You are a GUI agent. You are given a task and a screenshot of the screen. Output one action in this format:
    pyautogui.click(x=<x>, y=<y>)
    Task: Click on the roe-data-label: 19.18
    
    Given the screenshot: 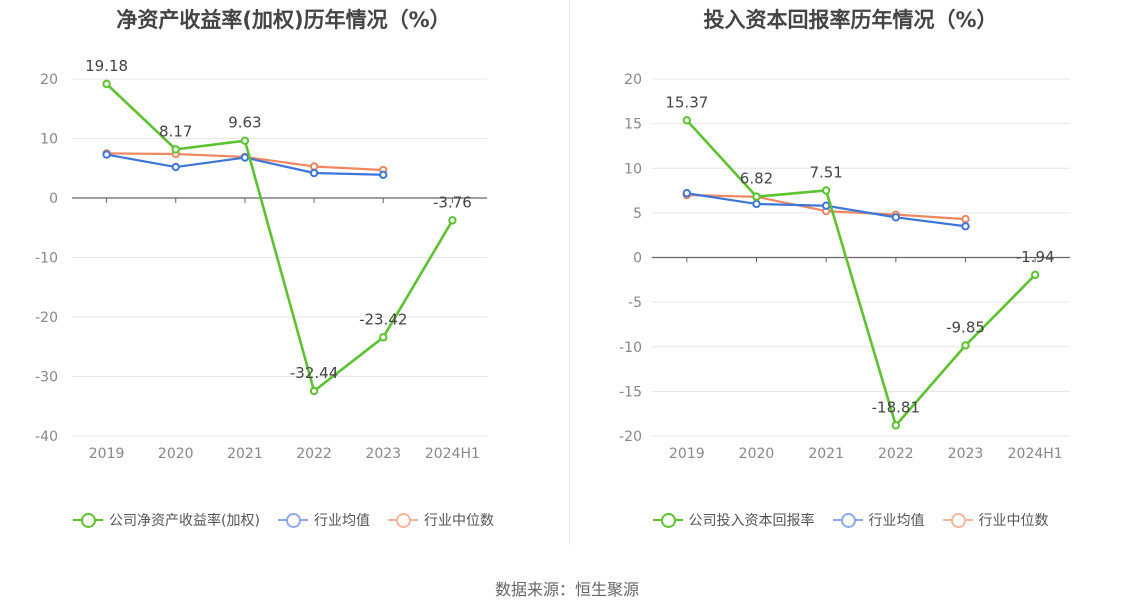 What is the action you would take?
    pyautogui.click(x=106, y=66)
    